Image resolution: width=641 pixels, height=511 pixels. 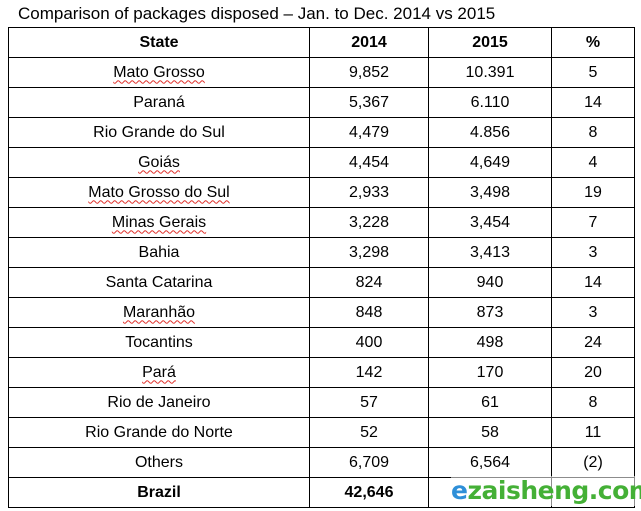 I want to click on value-2014-cell: 3,298, so click(x=369, y=252).